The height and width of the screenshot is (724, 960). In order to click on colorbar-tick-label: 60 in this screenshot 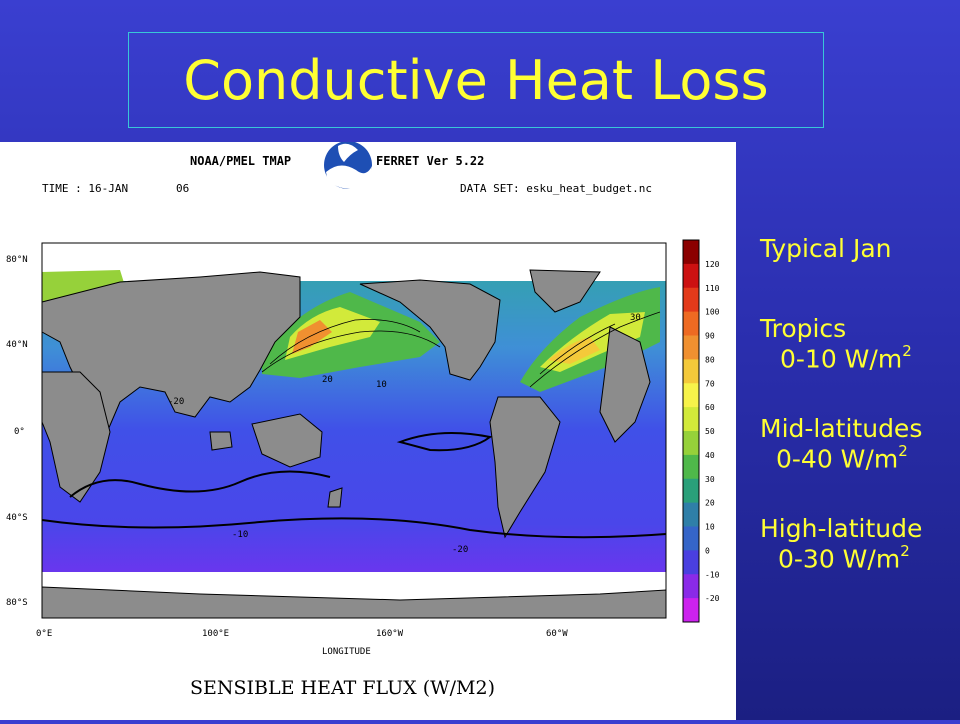, I will do `click(710, 407)`.